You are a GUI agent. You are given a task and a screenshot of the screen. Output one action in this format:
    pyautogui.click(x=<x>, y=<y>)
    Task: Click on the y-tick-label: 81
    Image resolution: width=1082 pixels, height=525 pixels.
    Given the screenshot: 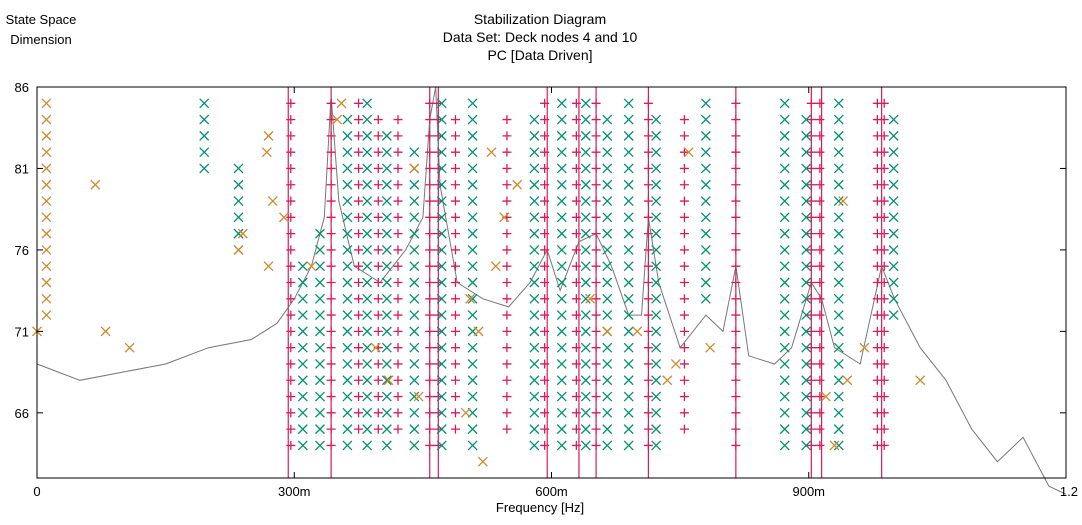 What is the action you would take?
    pyautogui.click(x=22, y=168)
    